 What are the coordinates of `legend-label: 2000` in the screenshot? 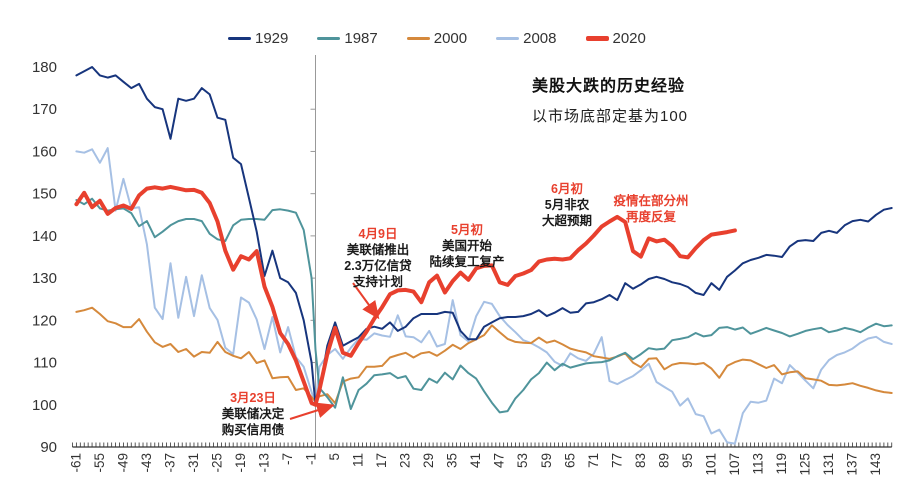 It's located at (450, 38).